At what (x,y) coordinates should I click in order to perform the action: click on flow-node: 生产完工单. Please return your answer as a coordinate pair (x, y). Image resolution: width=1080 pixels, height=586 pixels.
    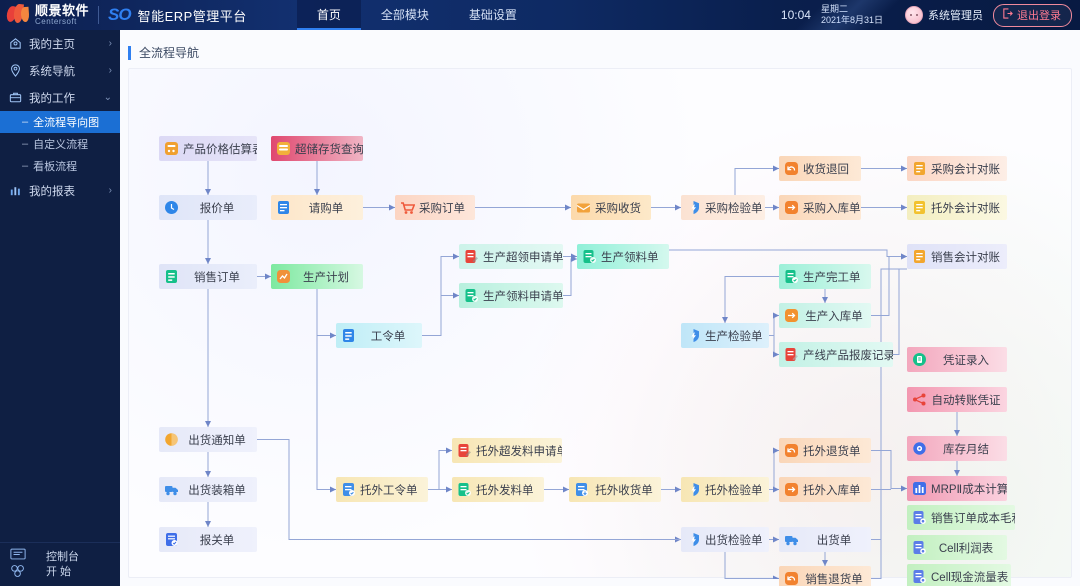
    Looking at the image, I should click on (825, 276).